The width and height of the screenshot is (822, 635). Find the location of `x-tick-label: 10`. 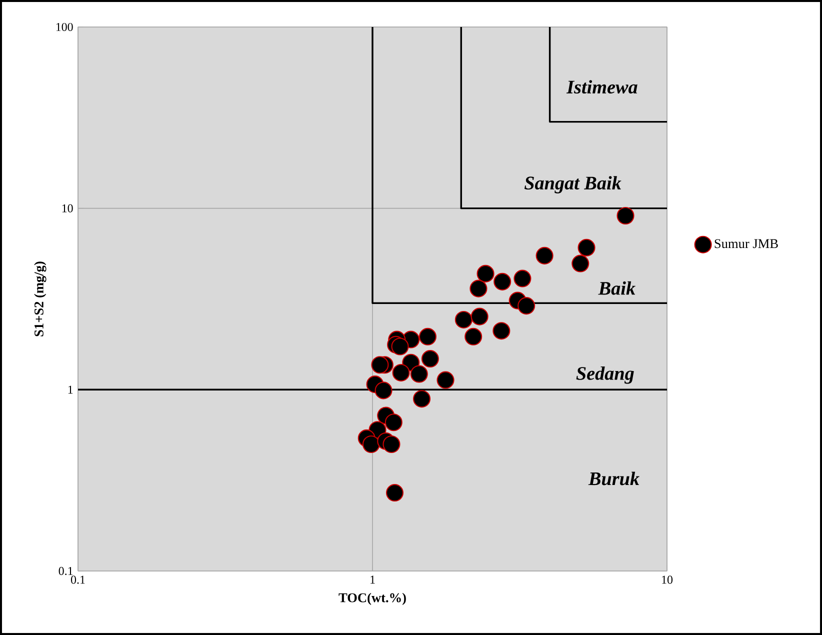

x-tick-label: 10 is located at coordinates (667, 580).